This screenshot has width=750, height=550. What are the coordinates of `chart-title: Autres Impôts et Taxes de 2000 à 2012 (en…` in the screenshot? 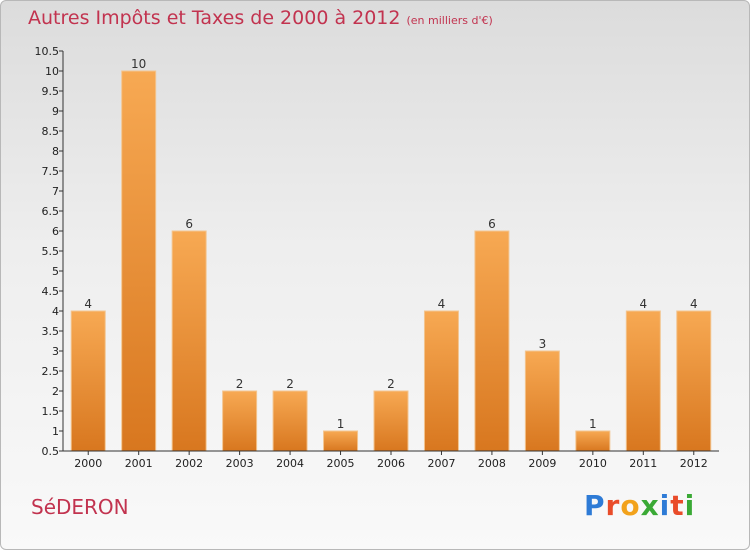 It's located at (260, 18).